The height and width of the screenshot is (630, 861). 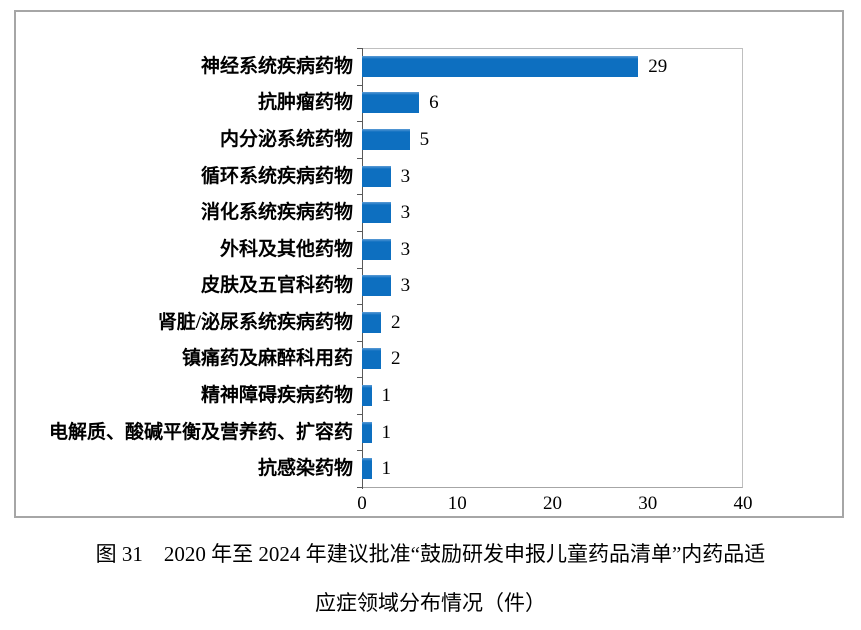 What do you see at coordinates (362, 503) in the screenshot?
I see `x-tick-label: 0` at bounding box center [362, 503].